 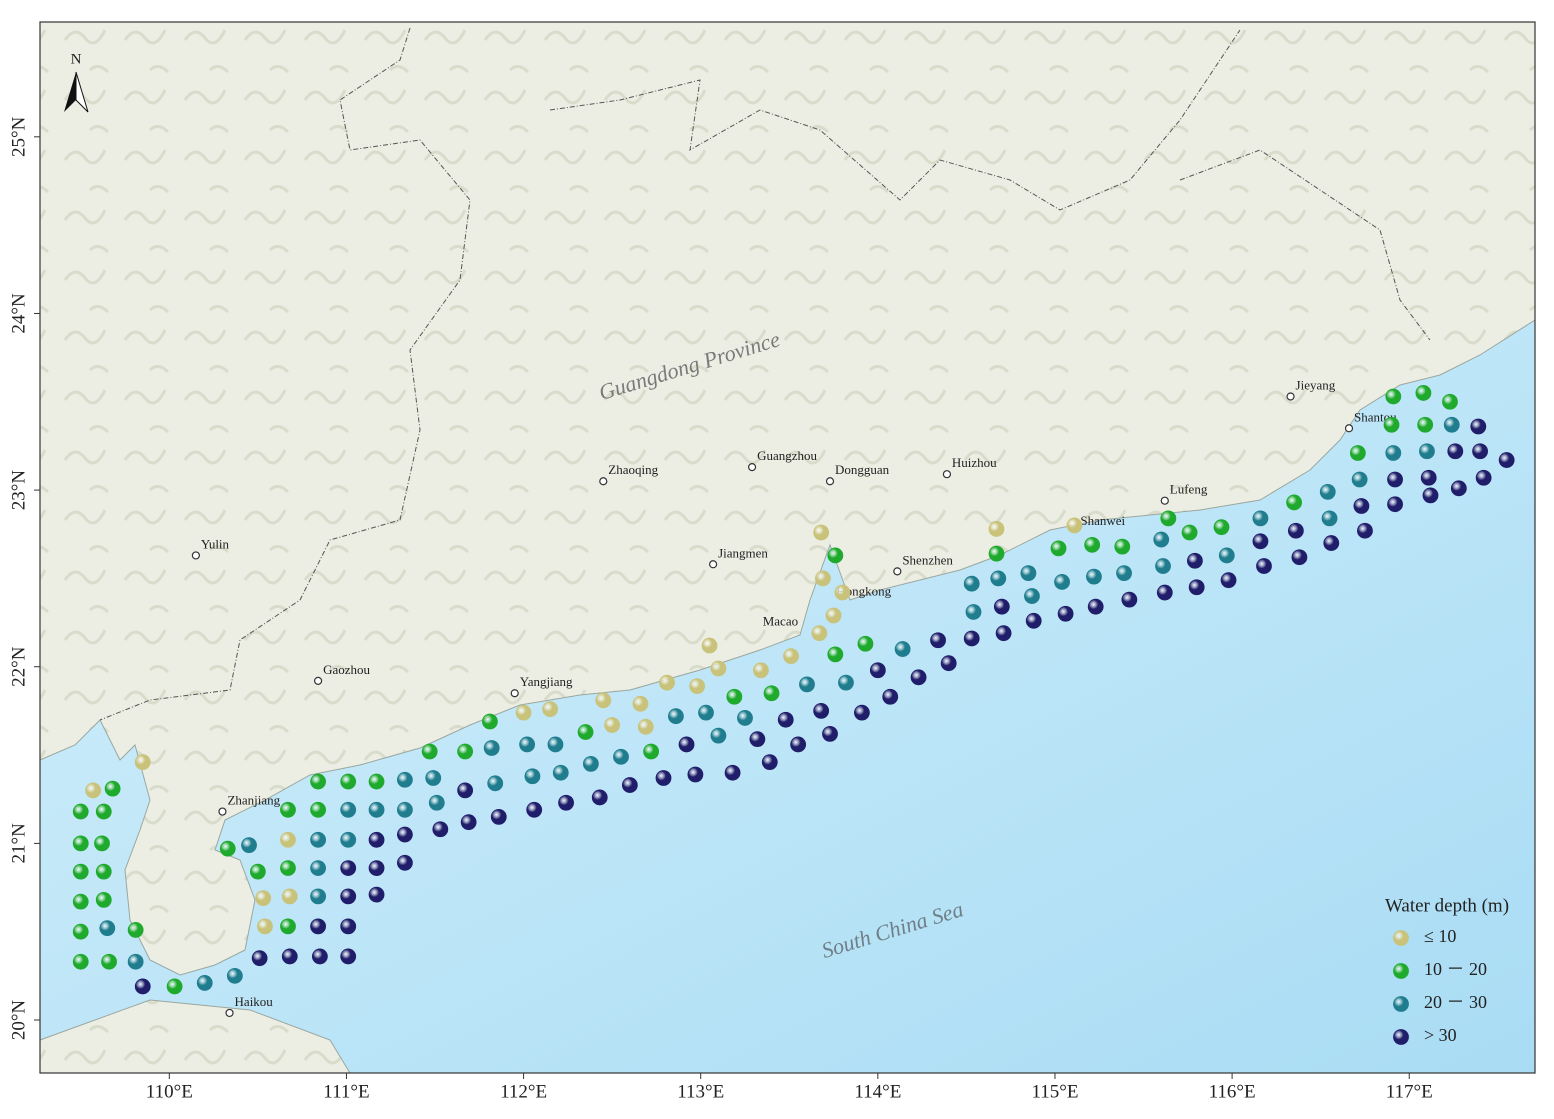 I want to click on north-arrow-left, so click(x=70, y=92).